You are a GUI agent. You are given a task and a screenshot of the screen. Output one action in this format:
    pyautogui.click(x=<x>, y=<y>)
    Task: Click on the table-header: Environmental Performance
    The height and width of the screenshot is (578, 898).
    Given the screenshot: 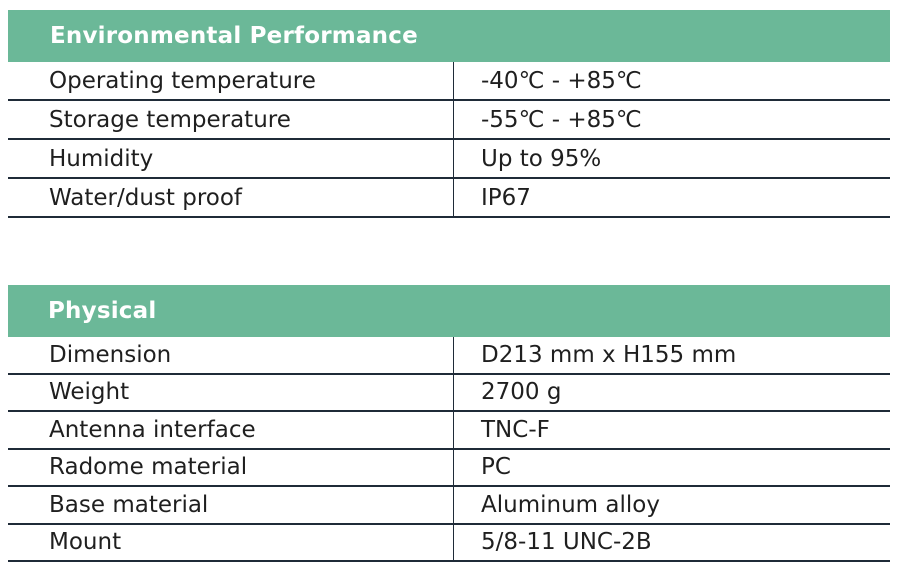 What is the action you would take?
    pyautogui.click(x=449, y=36)
    